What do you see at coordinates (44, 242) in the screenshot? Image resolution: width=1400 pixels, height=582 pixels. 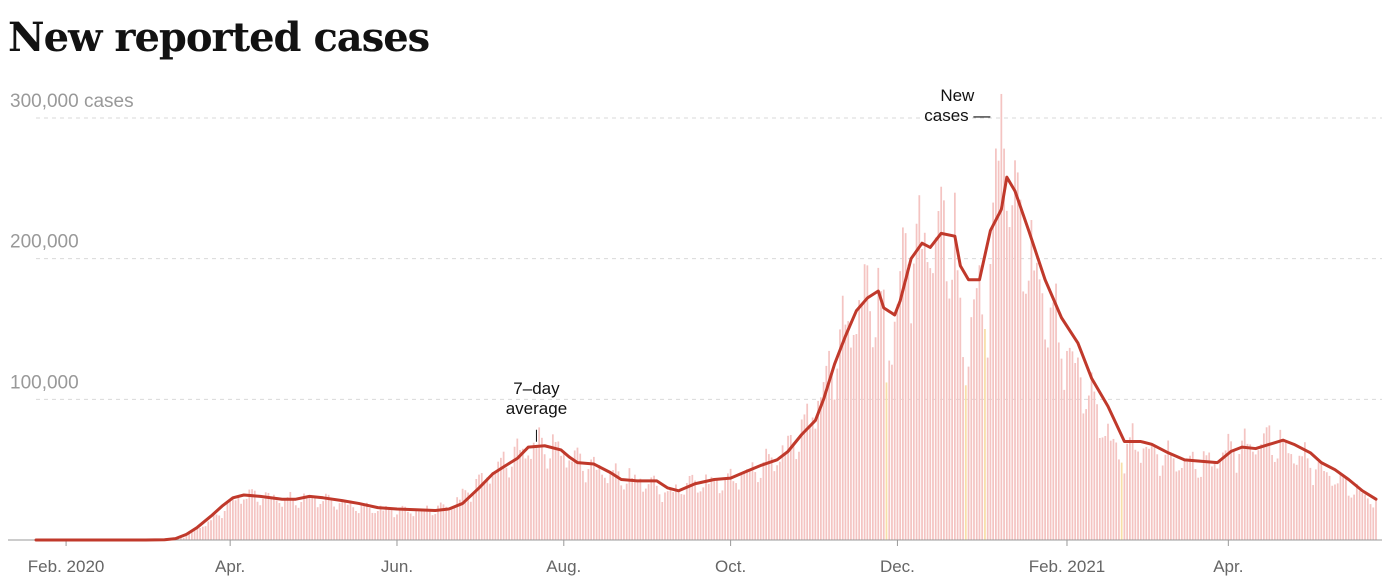 I see `y-tick-label-1: 200,000` at bounding box center [44, 242].